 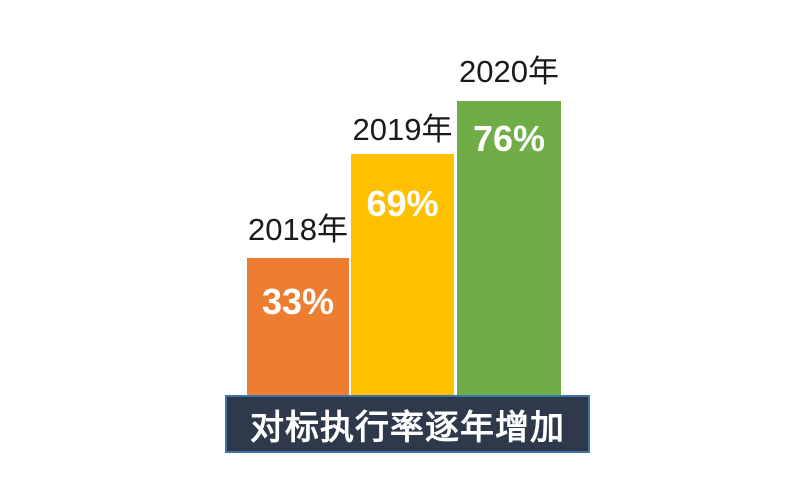 I want to click on bar-2020: 76%, so click(x=509, y=248).